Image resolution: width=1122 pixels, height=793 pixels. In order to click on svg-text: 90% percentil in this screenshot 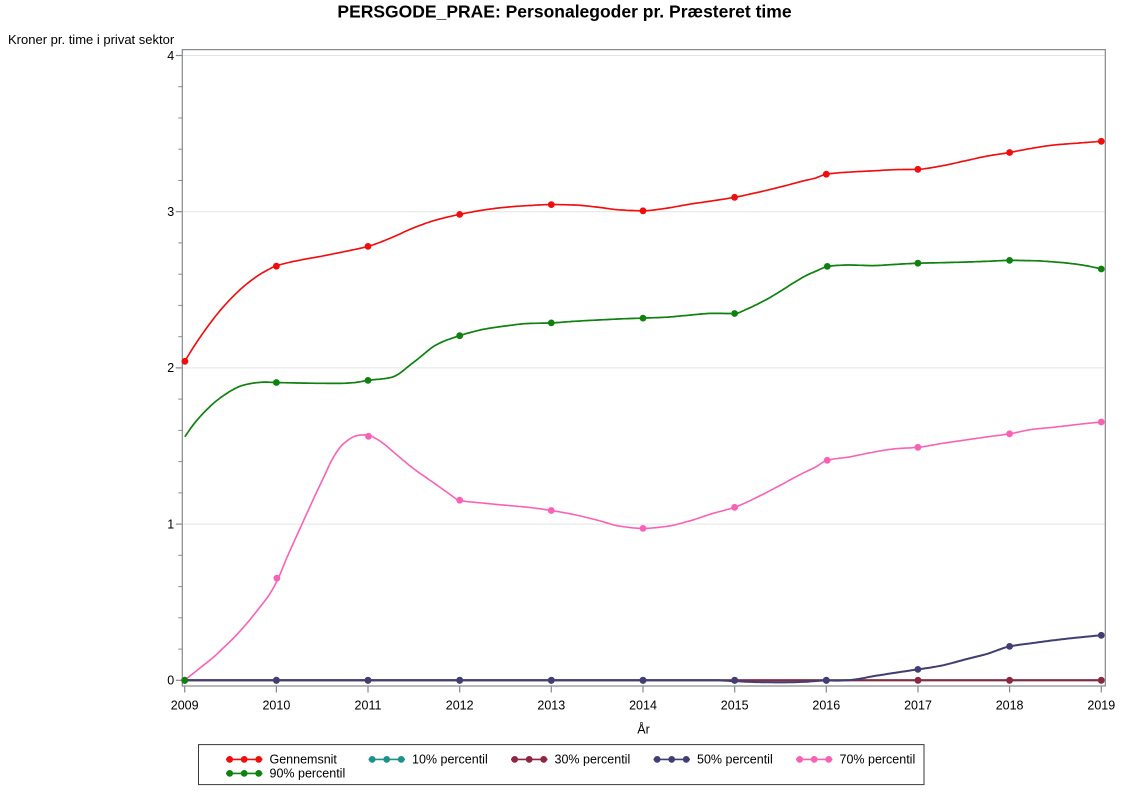, I will do `click(308, 774)`.